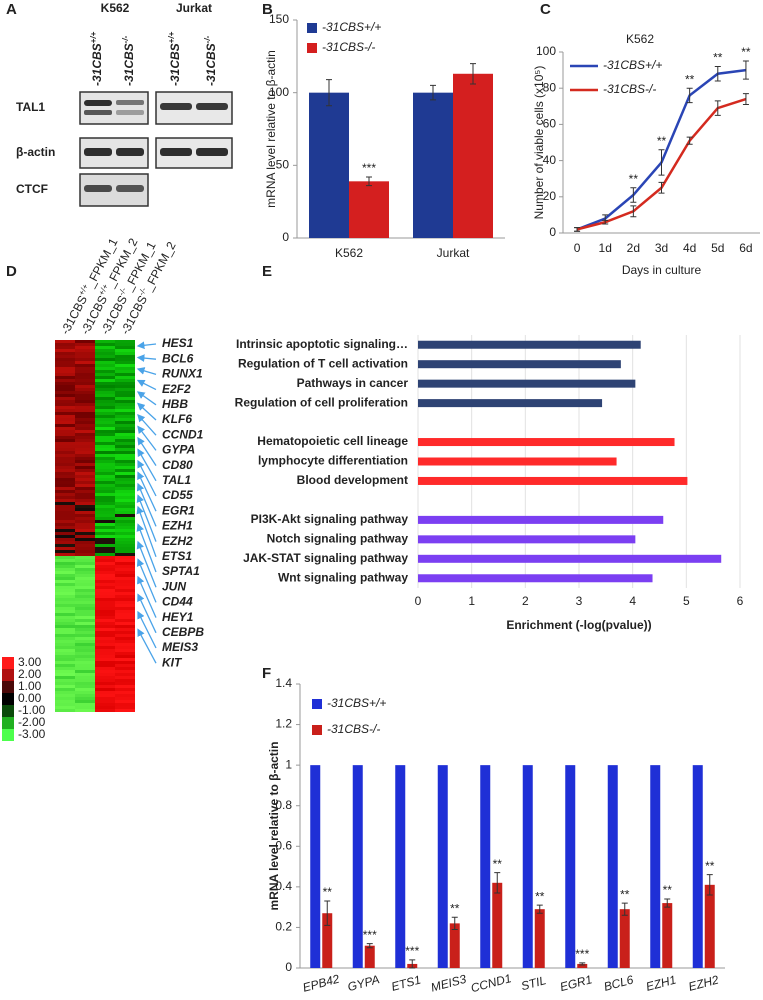 The height and width of the screenshot is (1000, 763). I want to click on gene-label: E2F2, so click(176, 389).